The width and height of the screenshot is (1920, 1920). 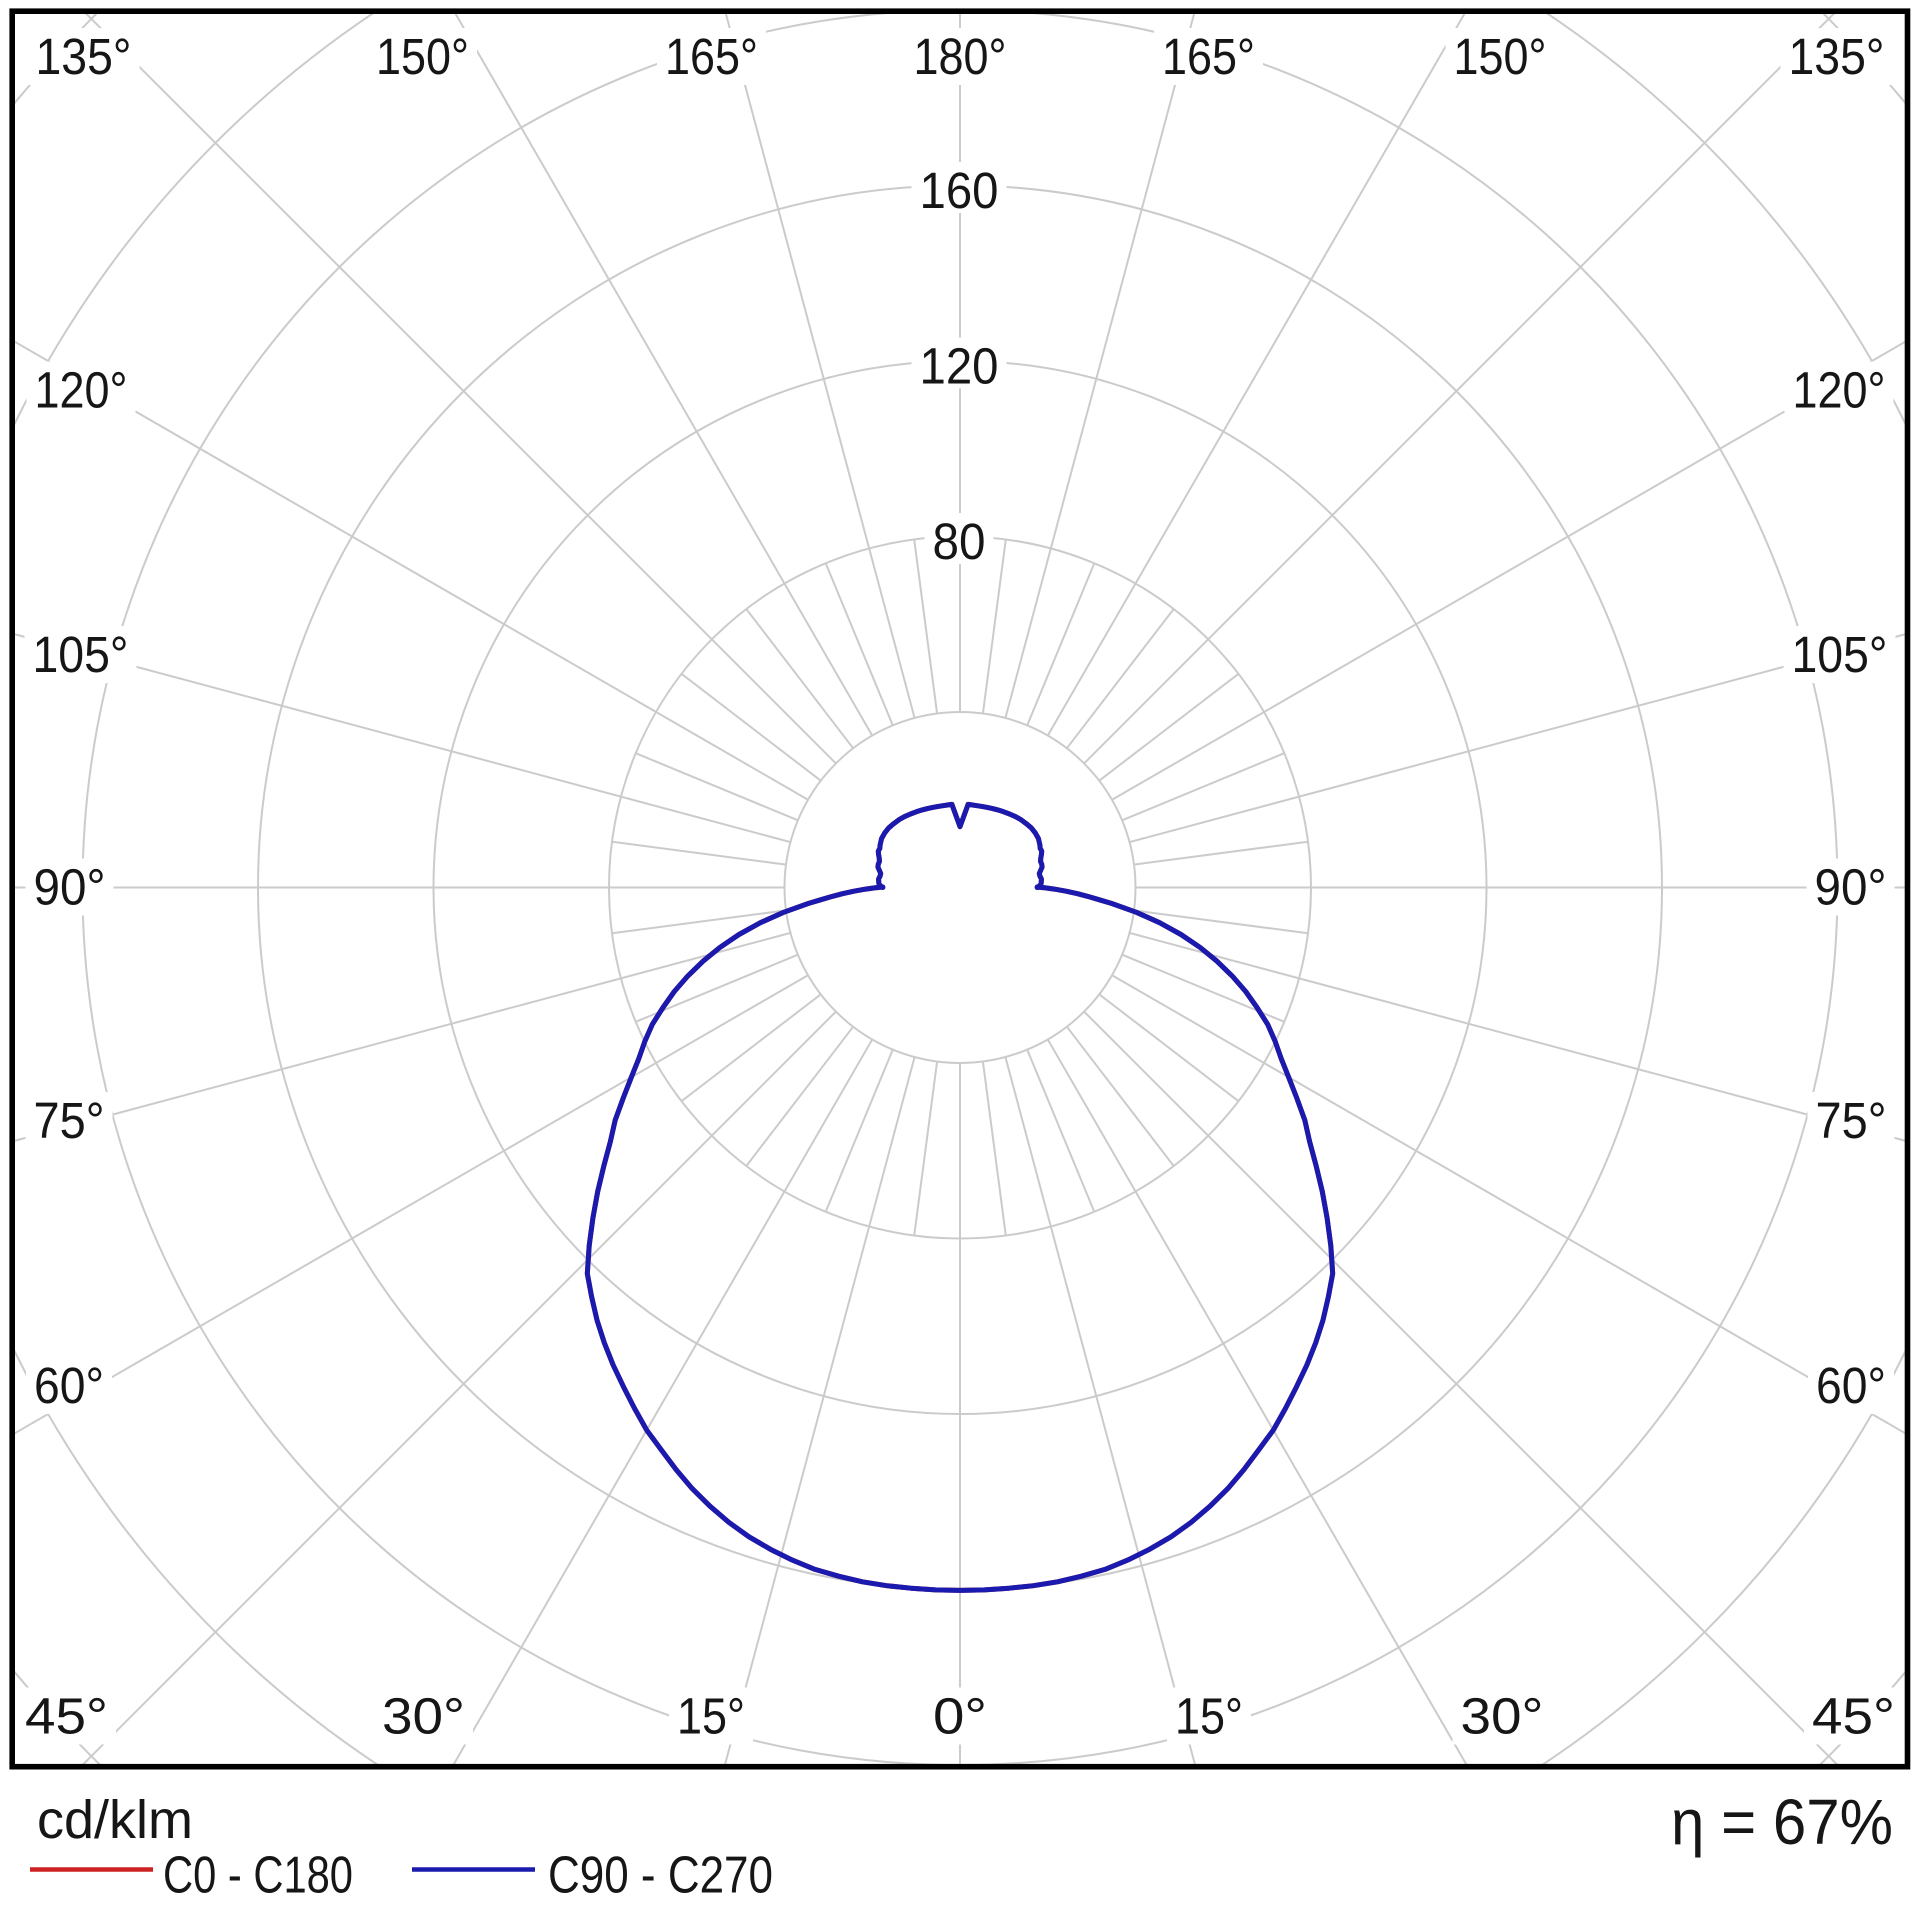 I want to click on svg-text: 160, so click(x=959, y=190).